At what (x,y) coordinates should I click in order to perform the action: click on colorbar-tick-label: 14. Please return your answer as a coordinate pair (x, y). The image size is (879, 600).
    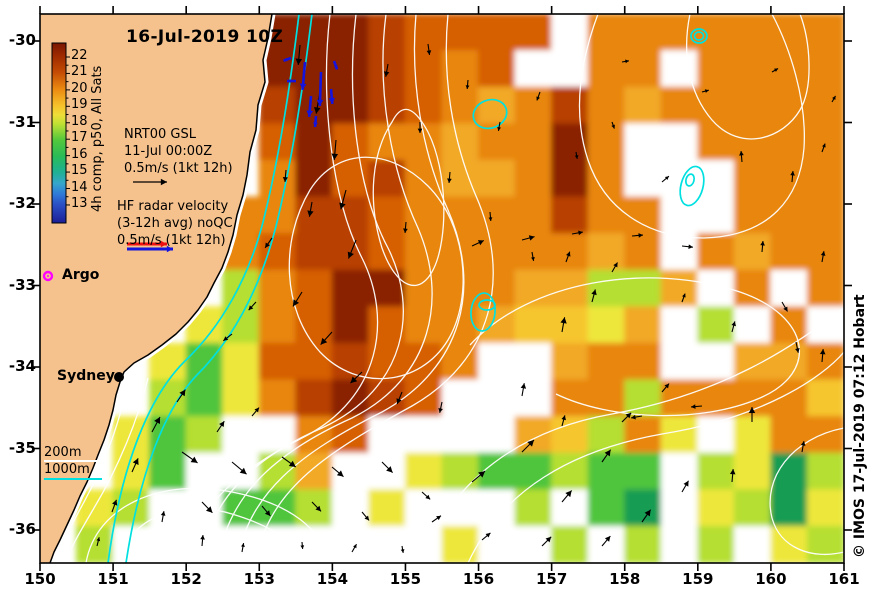
    Looking at the image, I should click on (79, 187).